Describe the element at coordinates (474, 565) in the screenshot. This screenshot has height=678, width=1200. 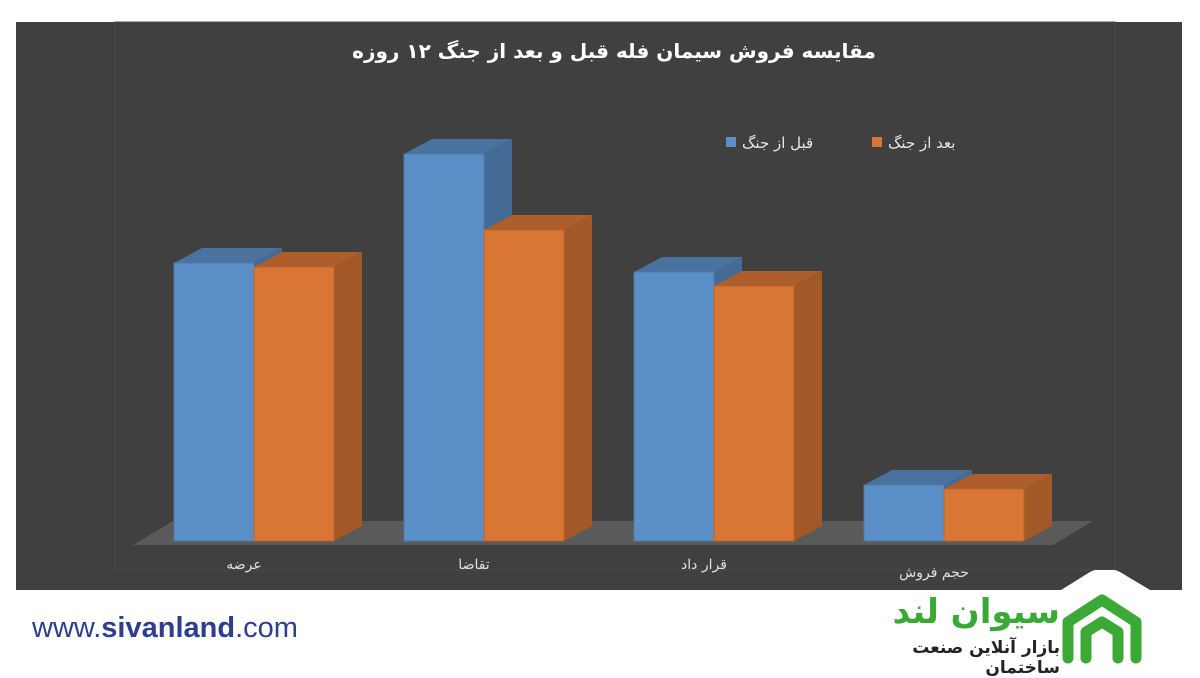
I see `x-tick-label: تقاضا` at that location.